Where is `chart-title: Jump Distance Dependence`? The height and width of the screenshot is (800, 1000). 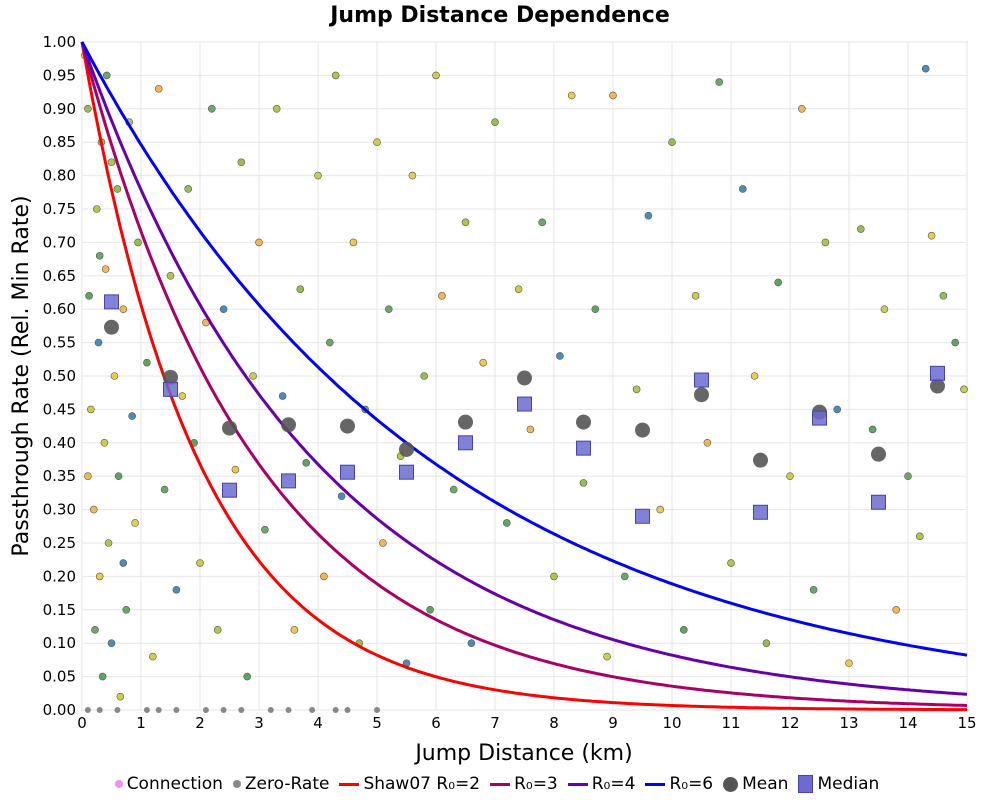
chart-title: Jump Distance Dependence is located at coordinates (499, 15).